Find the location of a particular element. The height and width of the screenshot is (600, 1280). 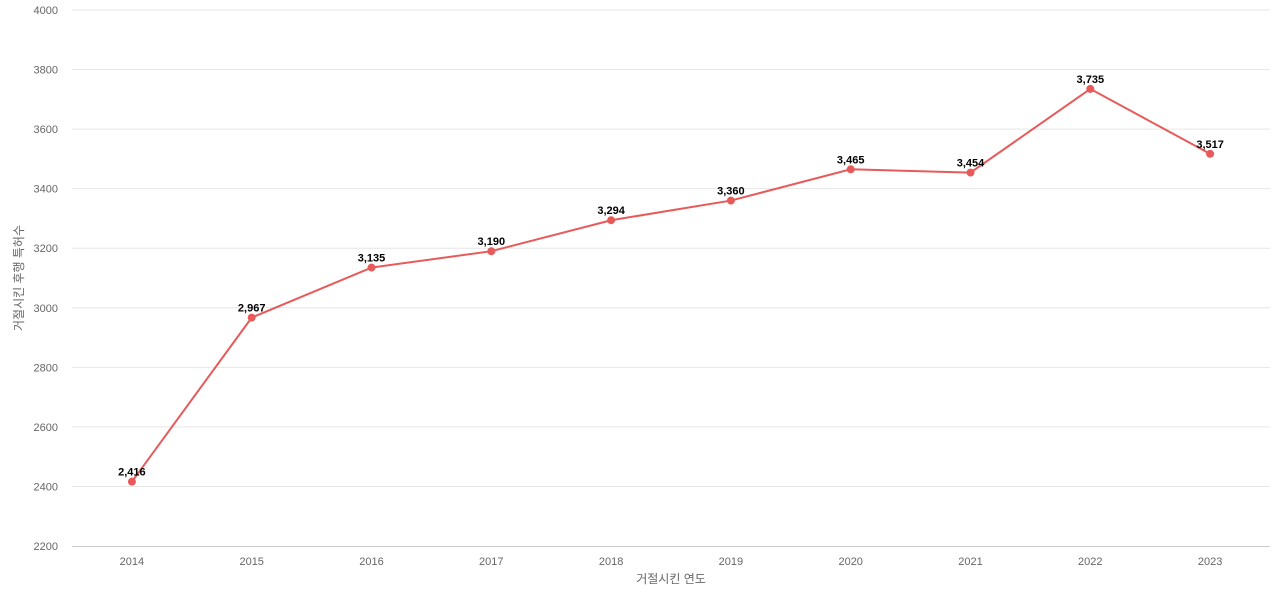

data-label: 3,360 is located at coordinates (731, 192).